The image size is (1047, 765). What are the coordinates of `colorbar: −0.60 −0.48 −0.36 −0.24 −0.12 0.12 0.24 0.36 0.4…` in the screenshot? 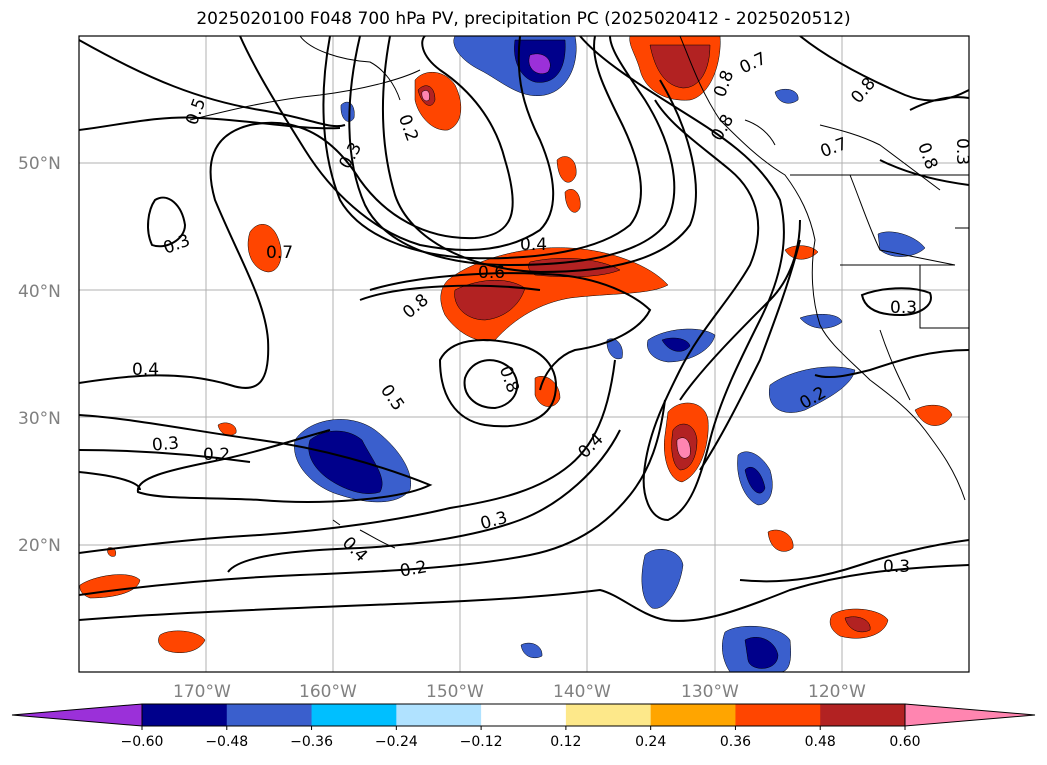 It's located at (523, 726).